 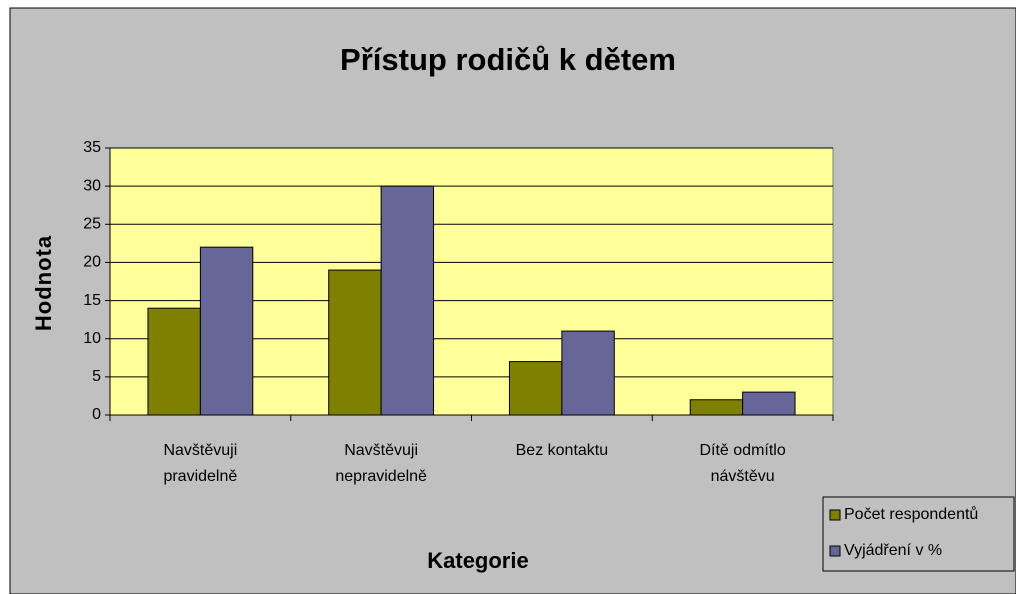 What do you see at coordinates (92, 262) in the screenshot?
I see `y-tick-label: 20` at bounding box center [92, 262].